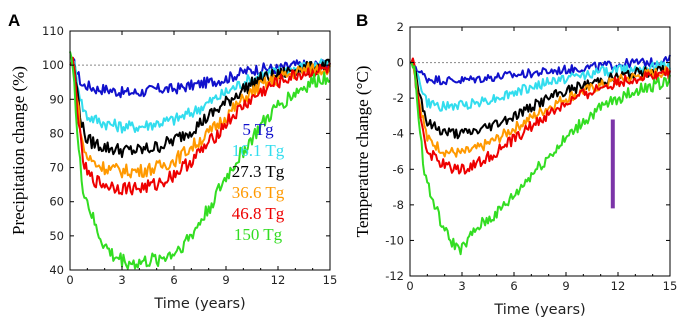 The height and width of the screenshot is (320, 684). What do you see at coordinates (56, 202) in the screenshot?
I see `y-tick-label: 60` at bounding box center [56, 202].